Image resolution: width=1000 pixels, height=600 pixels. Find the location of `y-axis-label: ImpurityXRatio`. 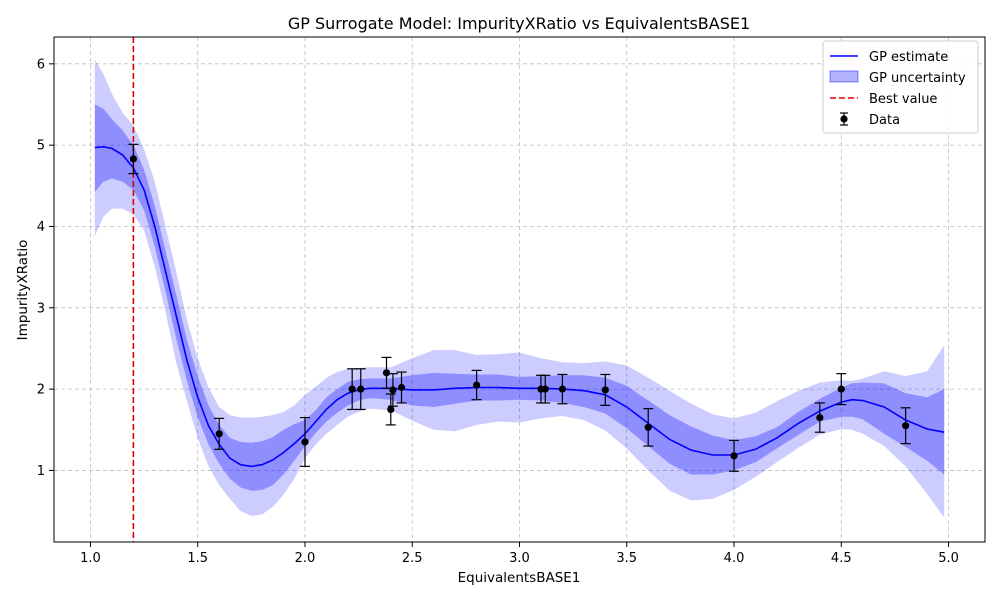

y-axis-label: ImpurityXRatio is located at coordinates (23, 290).